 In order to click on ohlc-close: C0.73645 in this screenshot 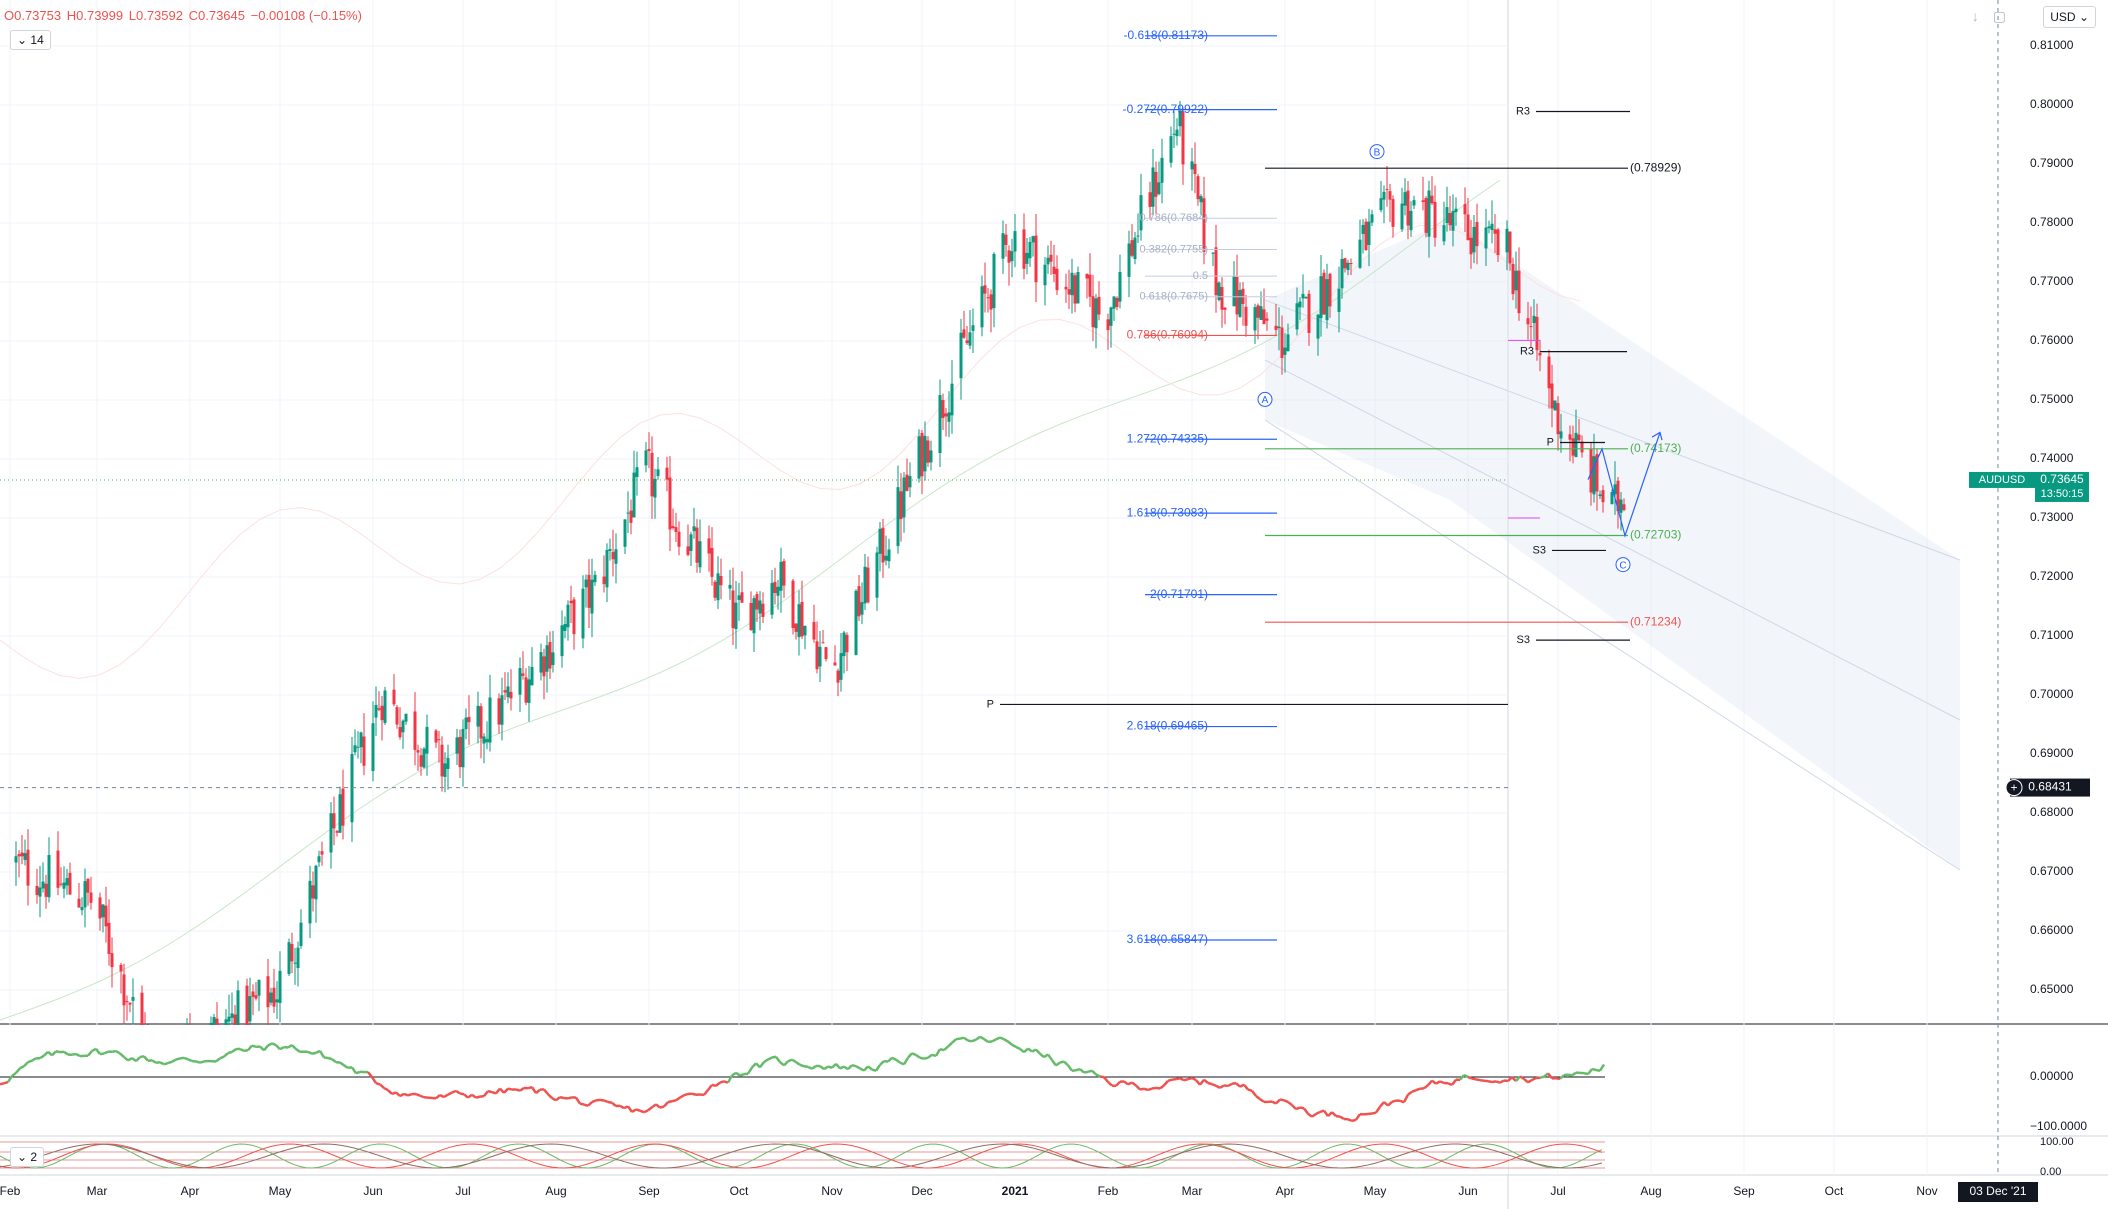, I will do `click(216, 15)`.